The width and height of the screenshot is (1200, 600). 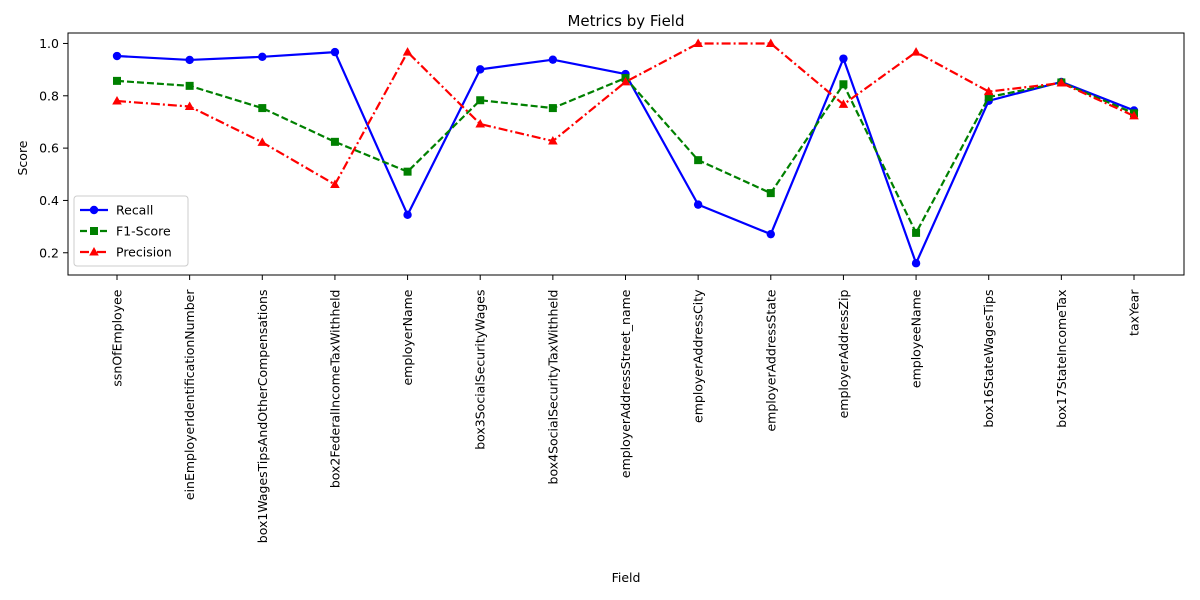 What do you see at coordinates (698, 356) in the screenshot?
I see `x-tick-label: employerAddressCity` at bounding box center [698, 356].